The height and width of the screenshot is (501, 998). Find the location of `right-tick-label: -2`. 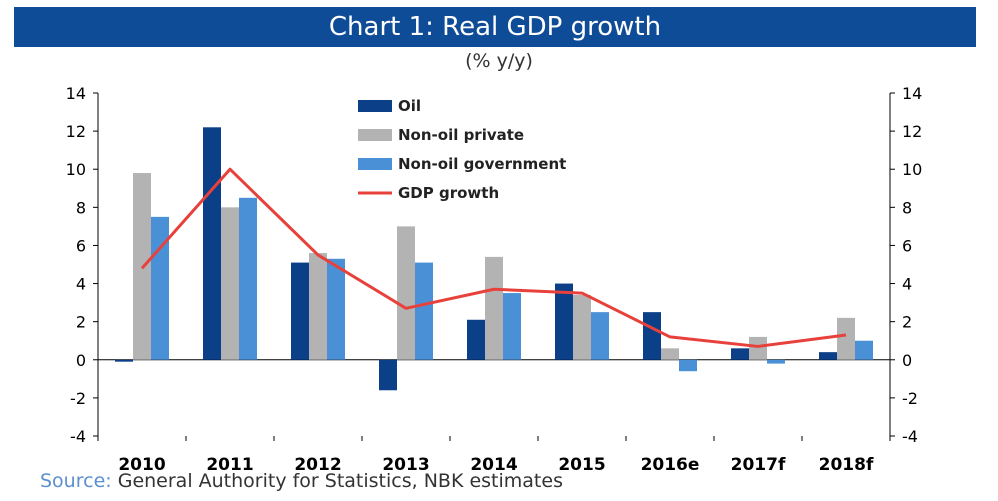

right-tick-label: -2 is located at coordinates (910, 398).